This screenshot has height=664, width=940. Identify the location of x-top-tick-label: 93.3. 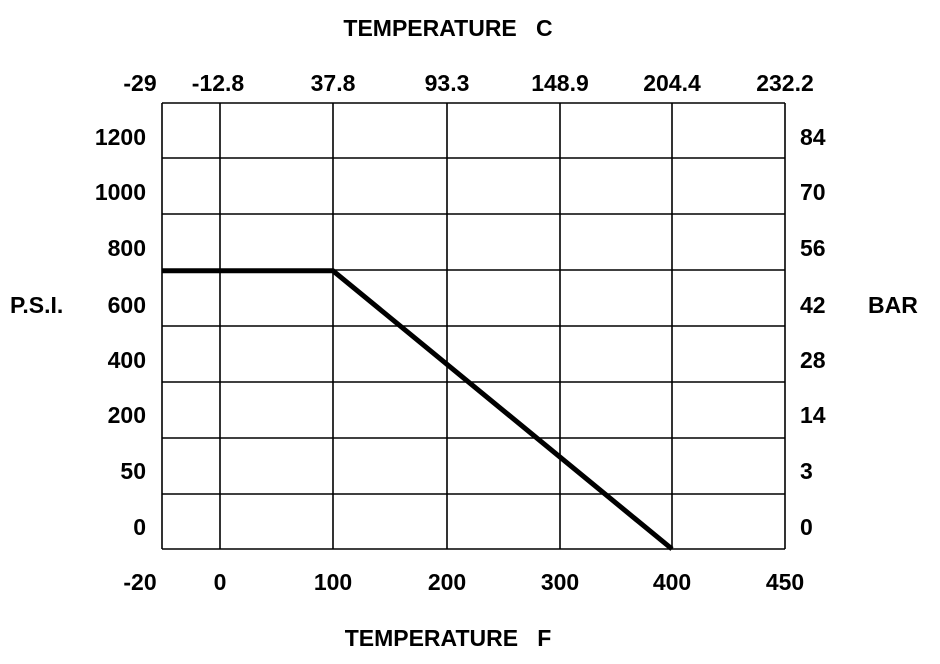
(447, 83).